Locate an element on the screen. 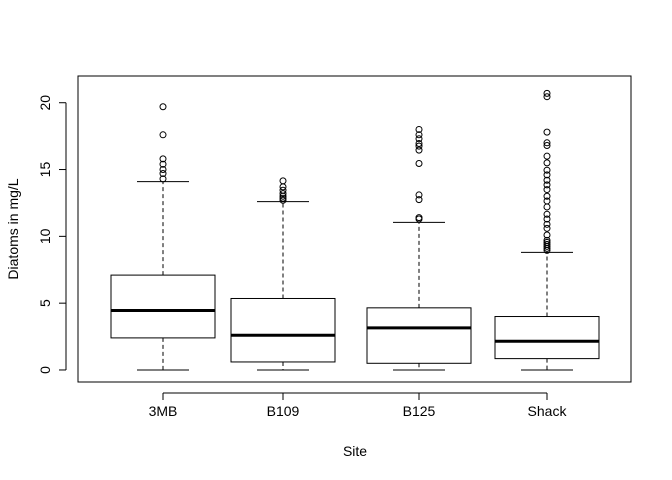  y-tick-label: 20 is located at coordinates (45, 103).